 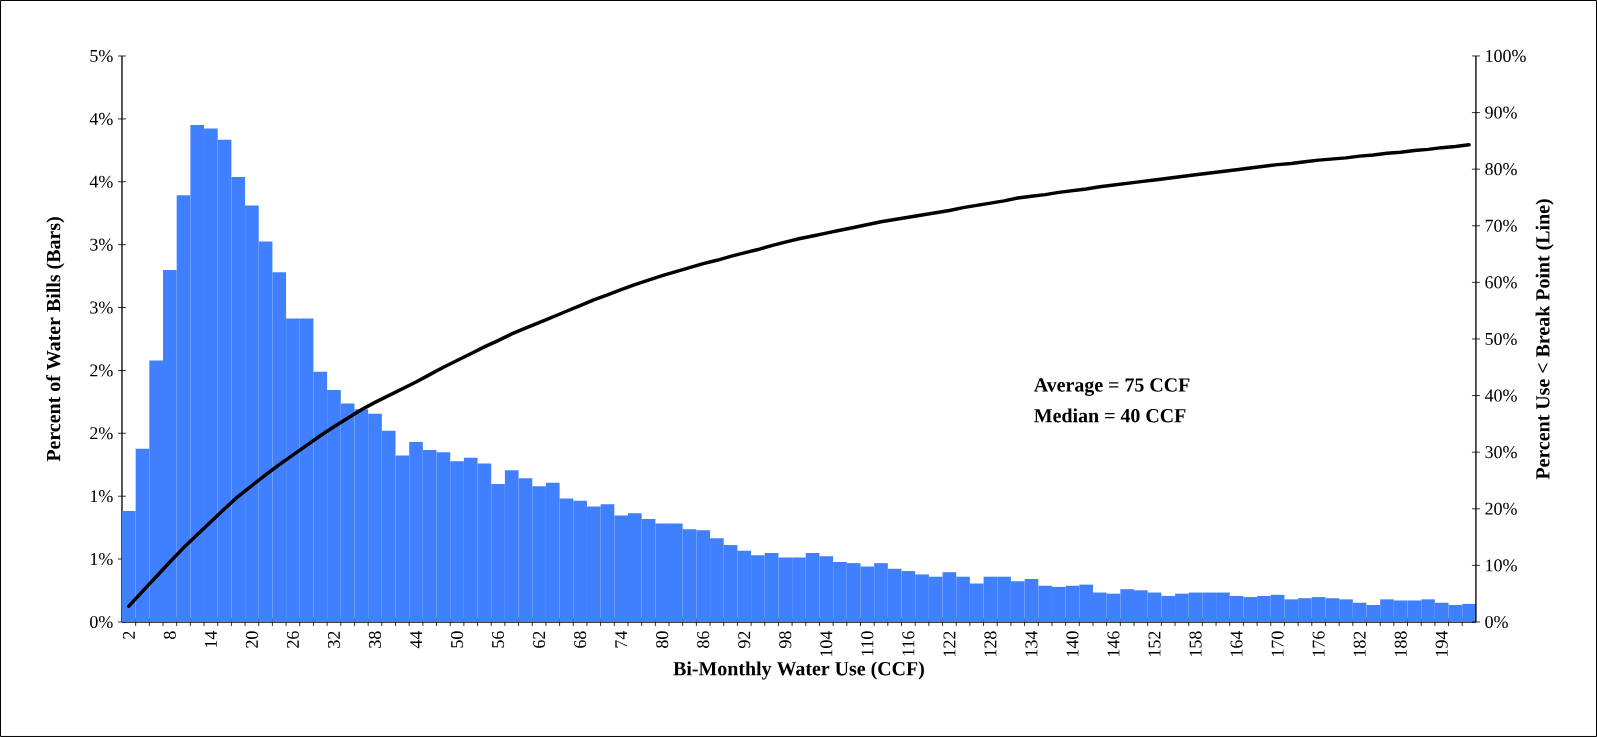 What do you see at coordinates (785, 640) in the screenshot?
I see `x-tick-label: 98` at bounding box center [785, 640].